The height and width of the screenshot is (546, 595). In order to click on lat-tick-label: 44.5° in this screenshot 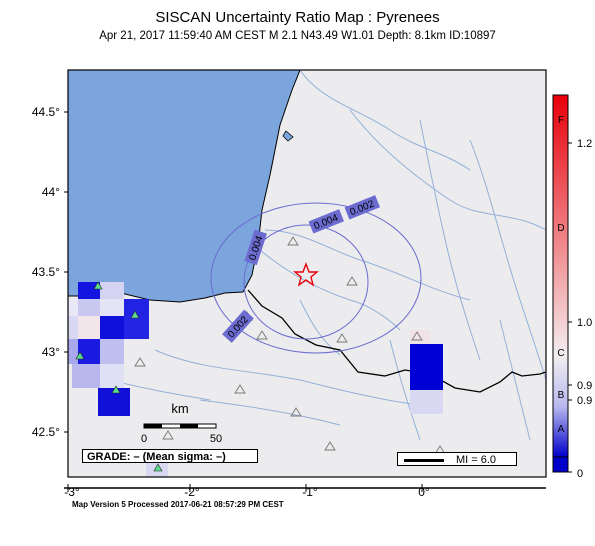, I will do `click(46, 112)`.